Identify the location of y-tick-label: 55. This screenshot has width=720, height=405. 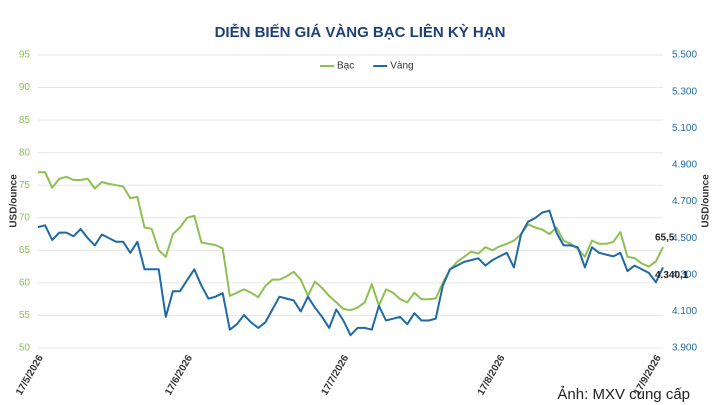
(25, 315).